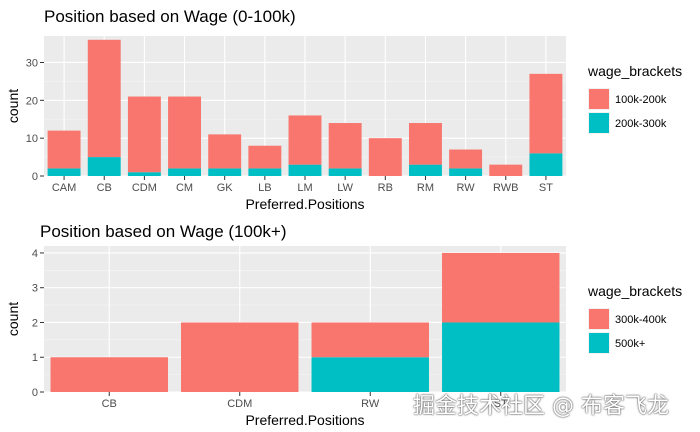 The image size is (700, 432). I want to click on bar-100k-200k-CM, so click(185, 132).